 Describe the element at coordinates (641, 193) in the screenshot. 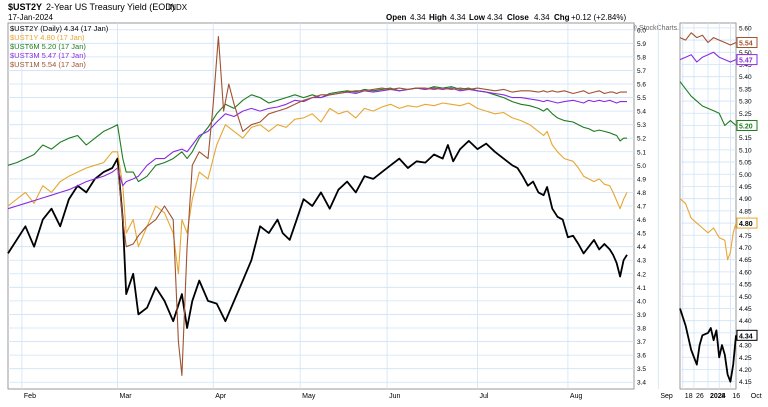

I see `main-y-tick-label: 4.8` at that location.